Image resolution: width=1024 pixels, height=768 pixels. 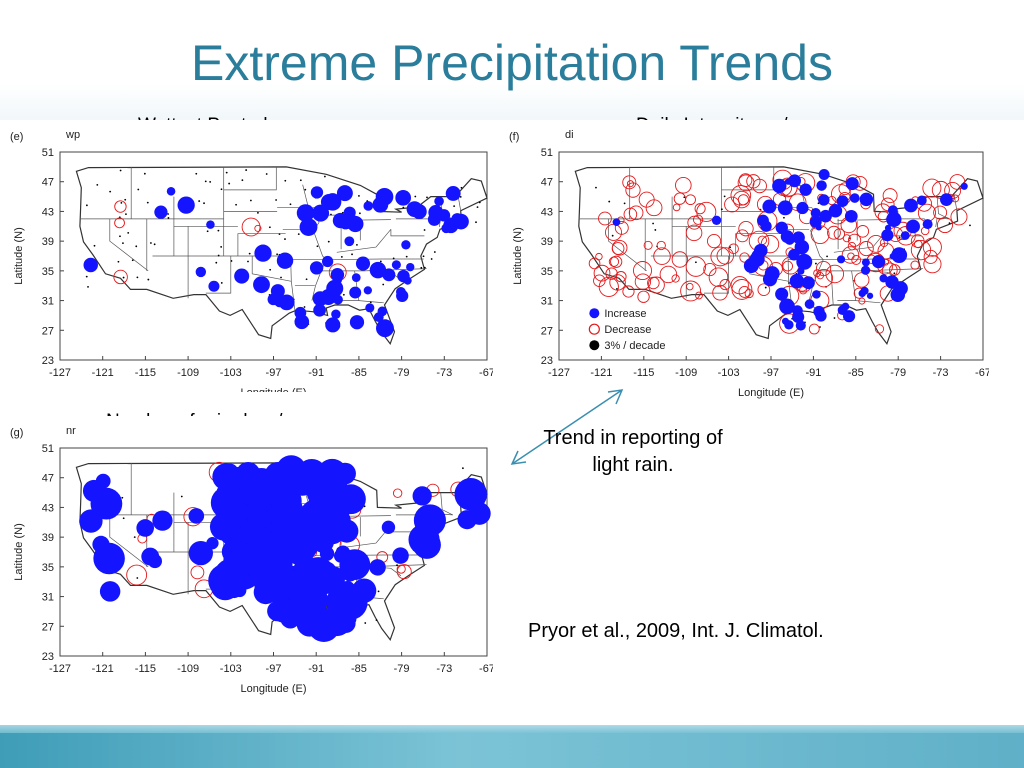 What do you see at coordinates (316, 373) in the screenshot?
I see `x-tick-label: -91` at bounding box center [316, 373].